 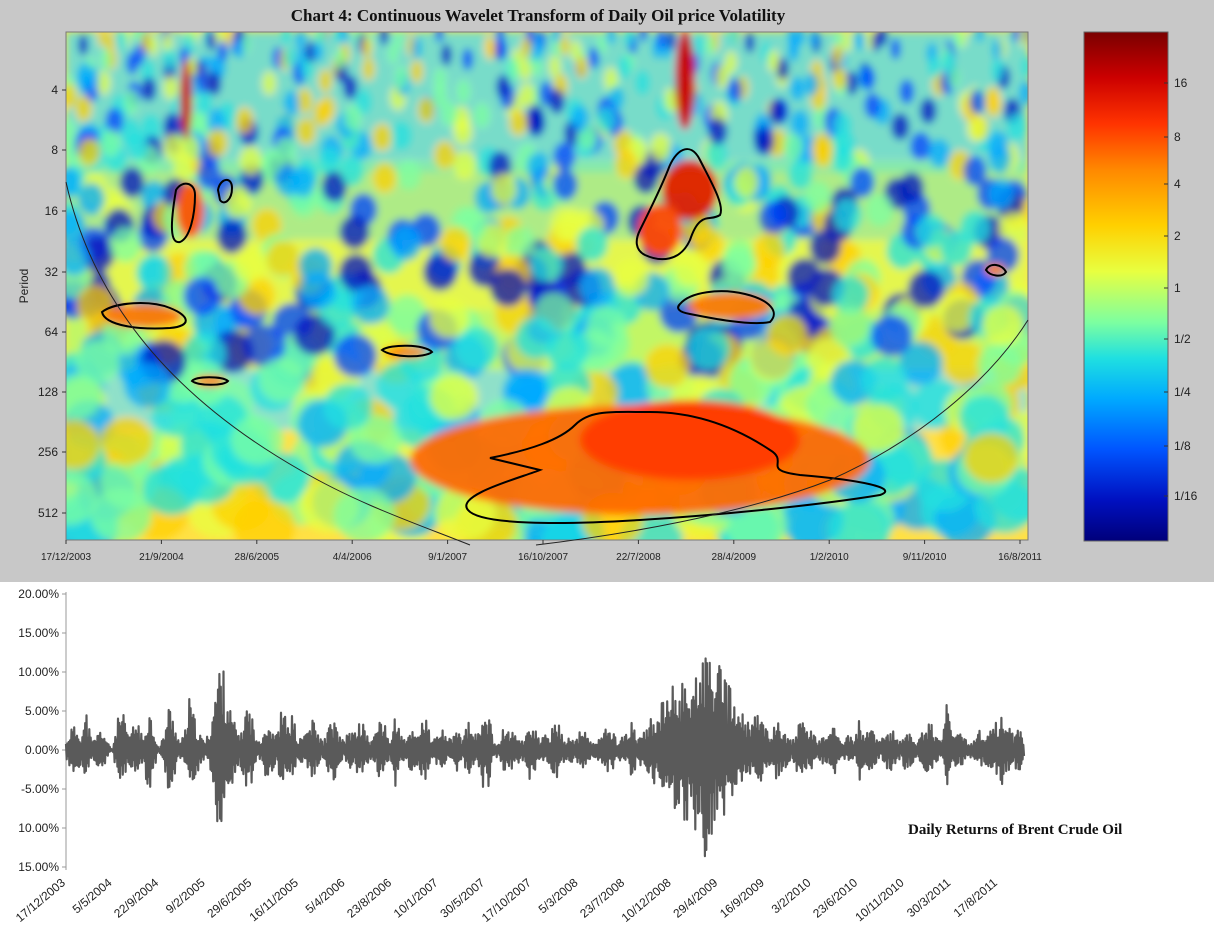 I want to click on heatmap-x-tick-label: 1/2/2010, so click(x=829, y=557).